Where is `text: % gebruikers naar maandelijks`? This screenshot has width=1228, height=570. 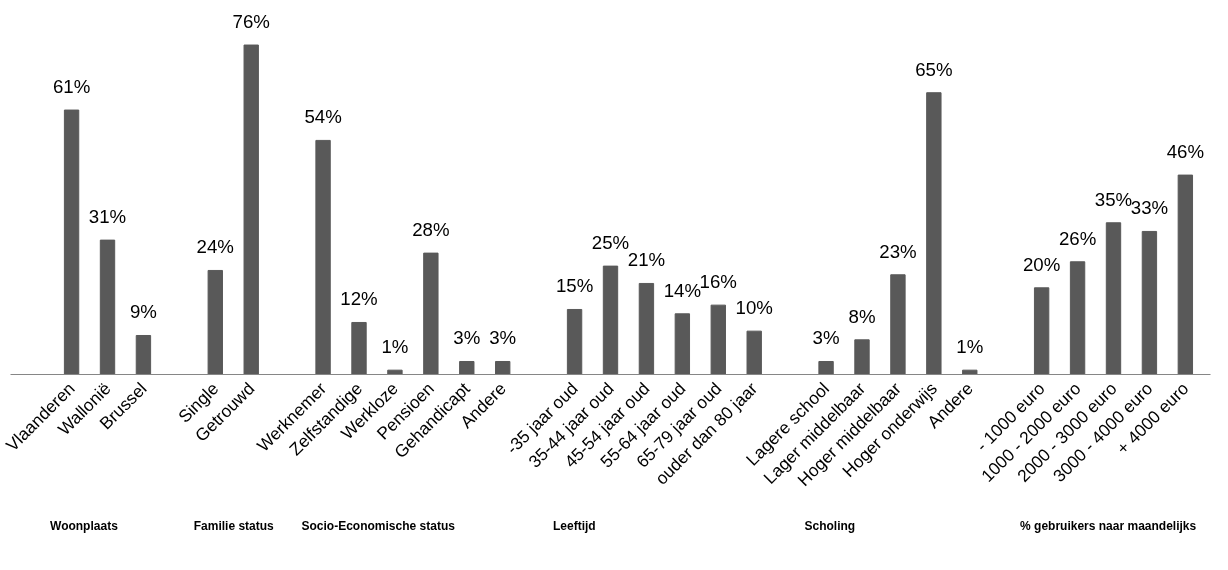
text: % gebruikers naar maandelijks is located at coordinates (1108, 525).